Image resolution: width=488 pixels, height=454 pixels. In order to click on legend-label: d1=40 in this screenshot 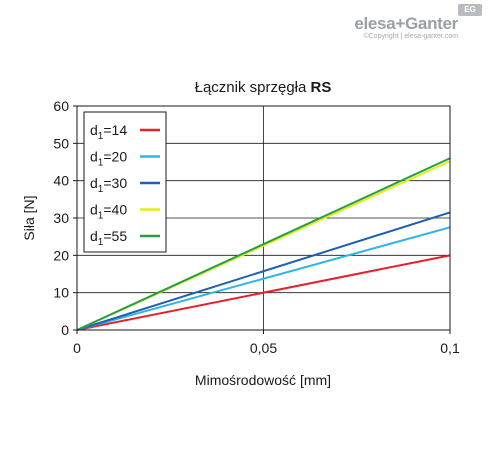, I will do `click(108, 212)`.